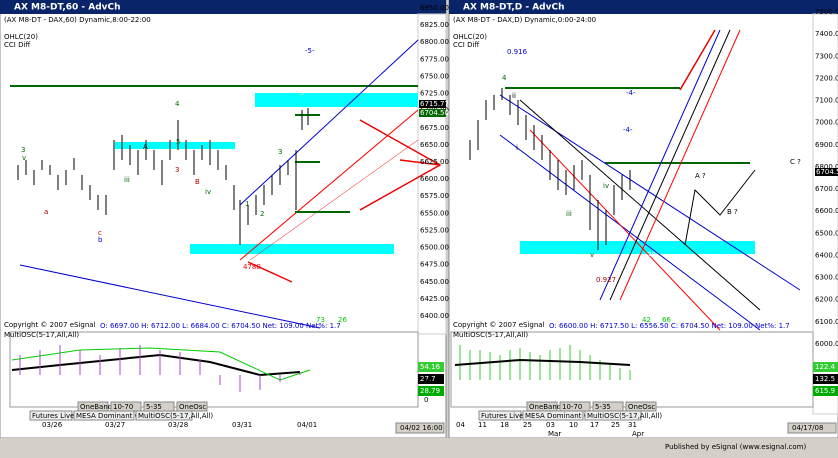  Describe the element at coordinates (50, 325) in the screenshot. I see `copyright: Copyright © 2007 eSignal` at that location.